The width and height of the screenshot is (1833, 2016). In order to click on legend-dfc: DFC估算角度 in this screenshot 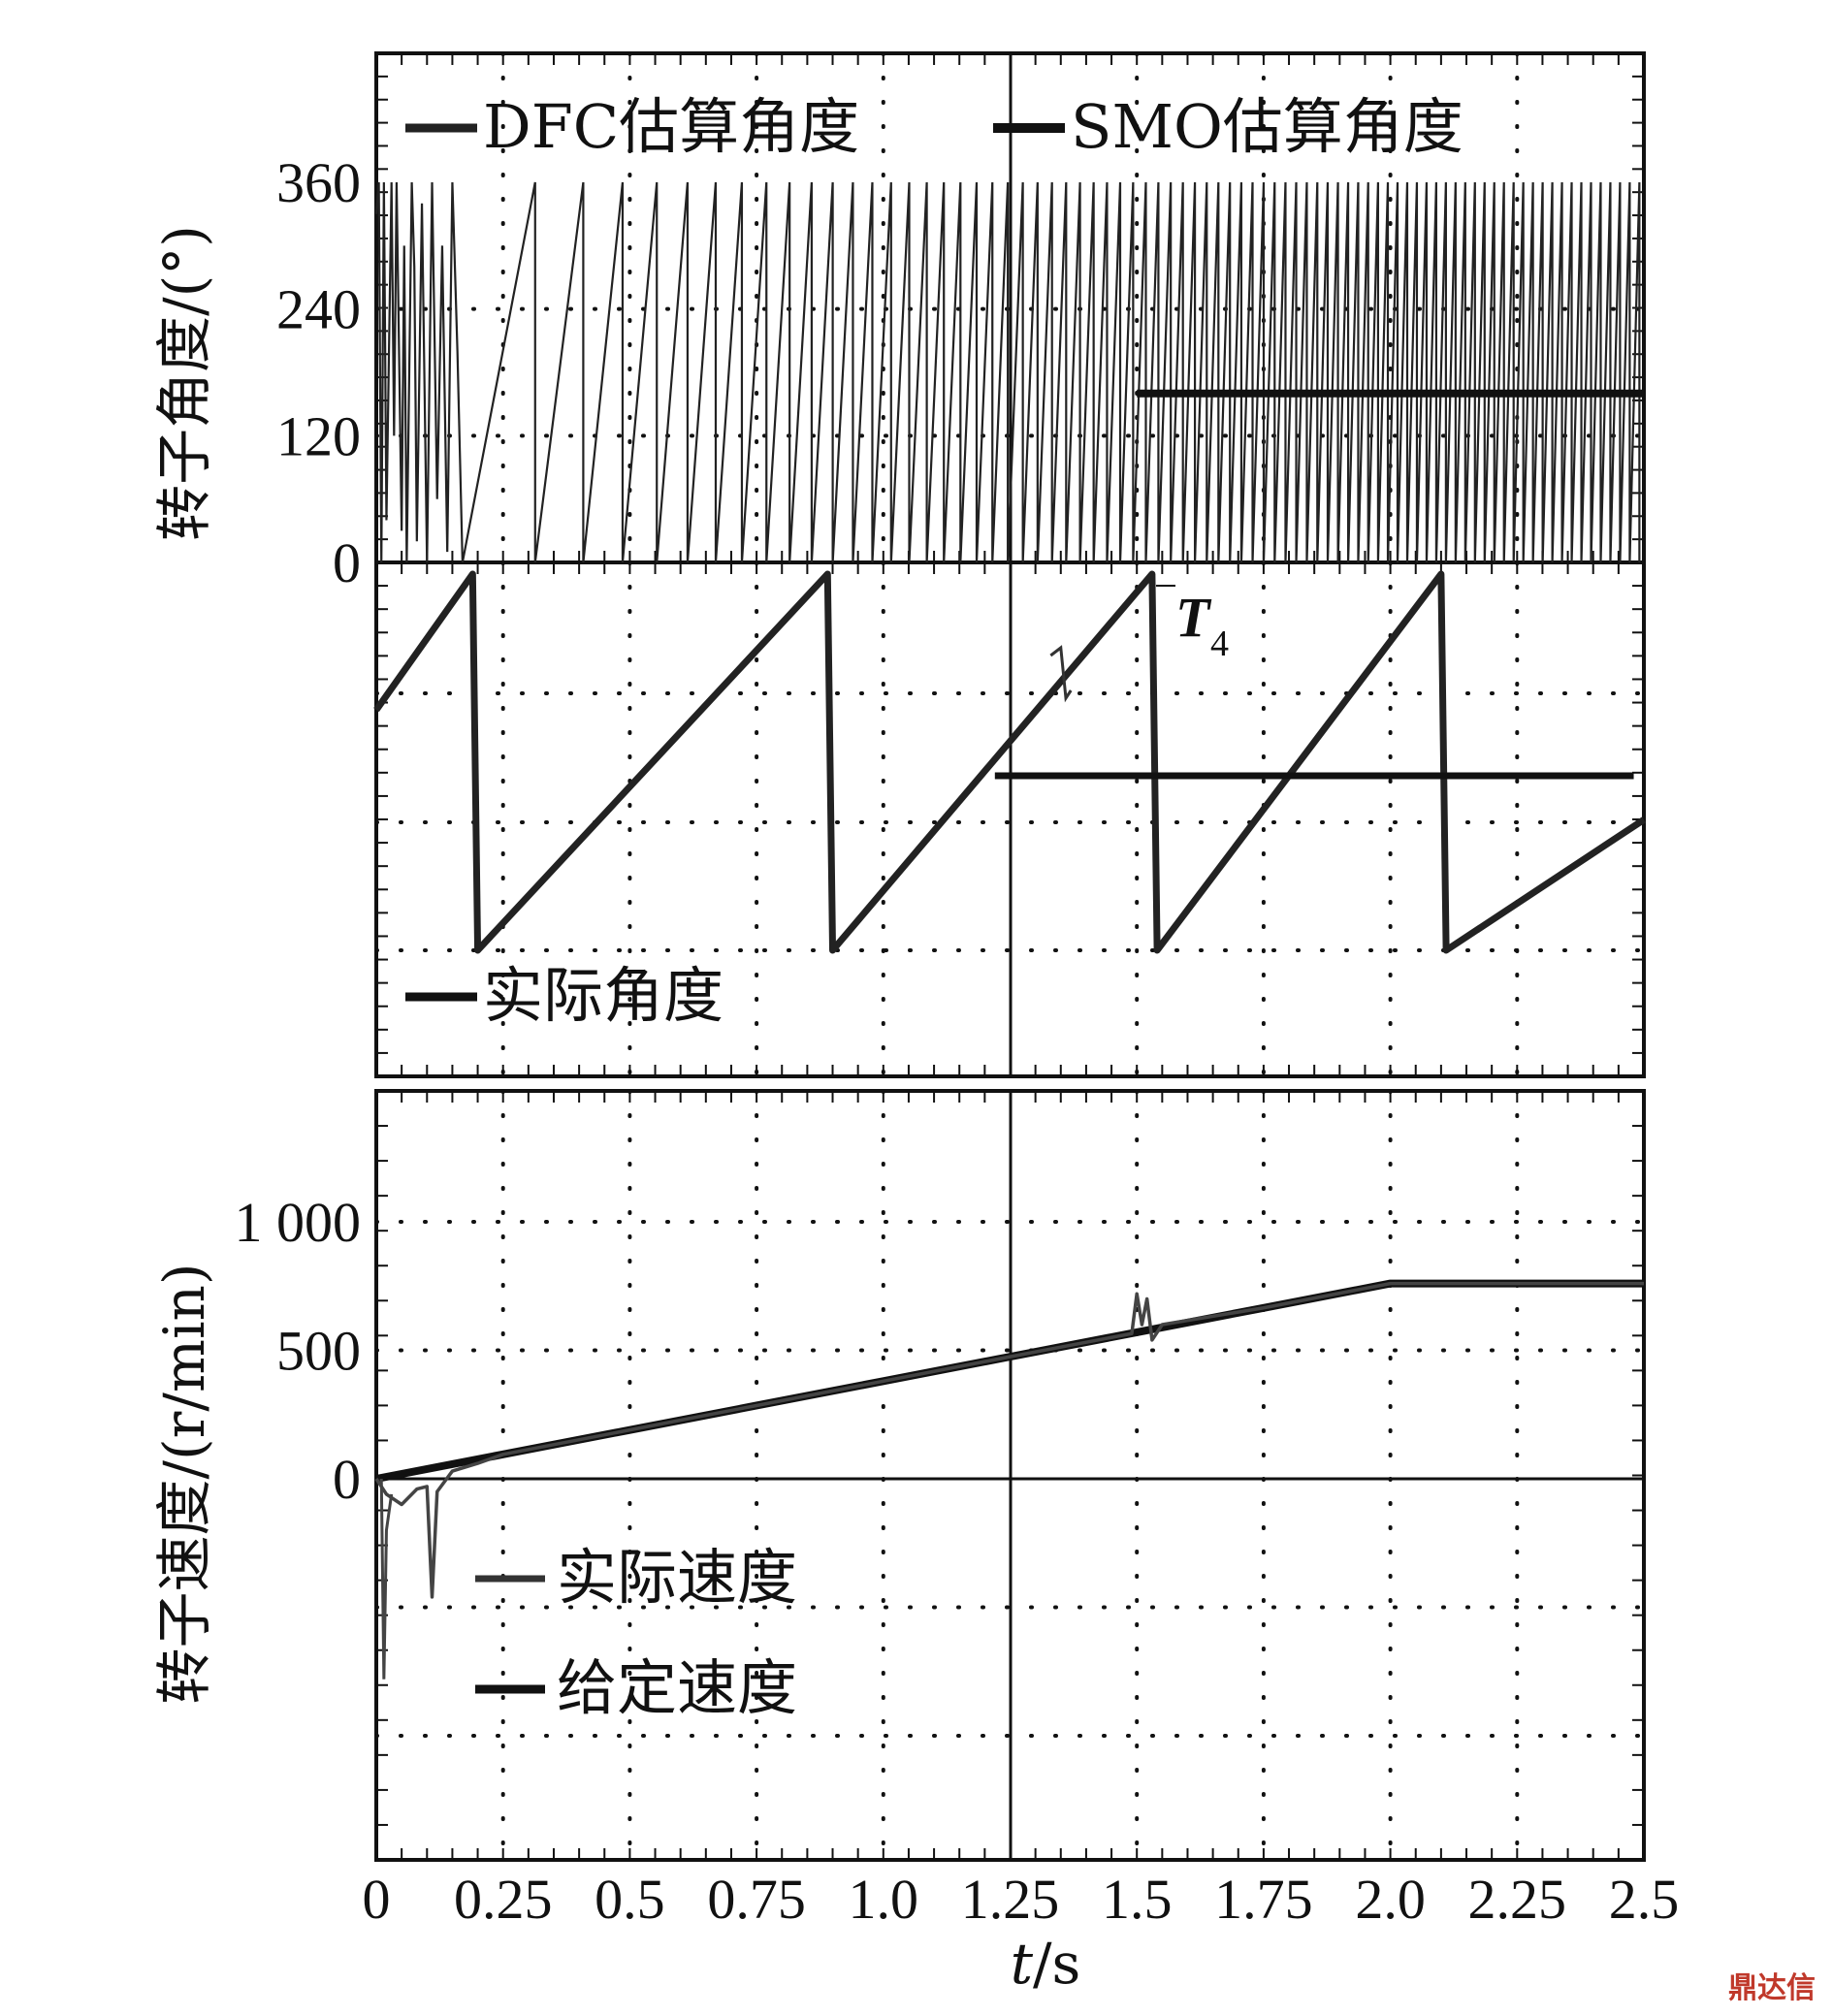, I will do `click(632, 126)`.